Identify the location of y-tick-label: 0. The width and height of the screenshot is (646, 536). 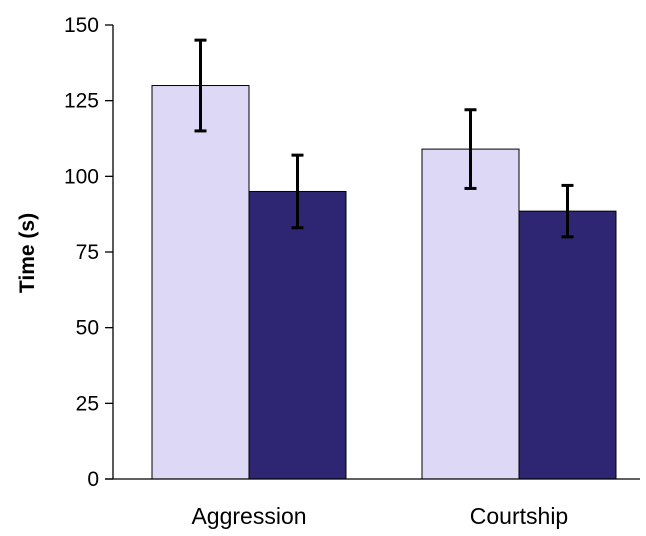
(93, 479).